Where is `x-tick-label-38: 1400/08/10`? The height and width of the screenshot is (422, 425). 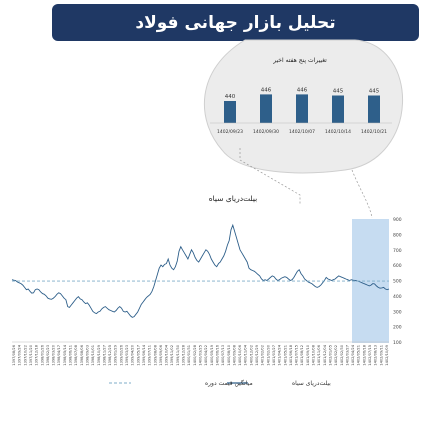 x-tick-label-38: 1400/08/10 is located at coordinates (229, 354).